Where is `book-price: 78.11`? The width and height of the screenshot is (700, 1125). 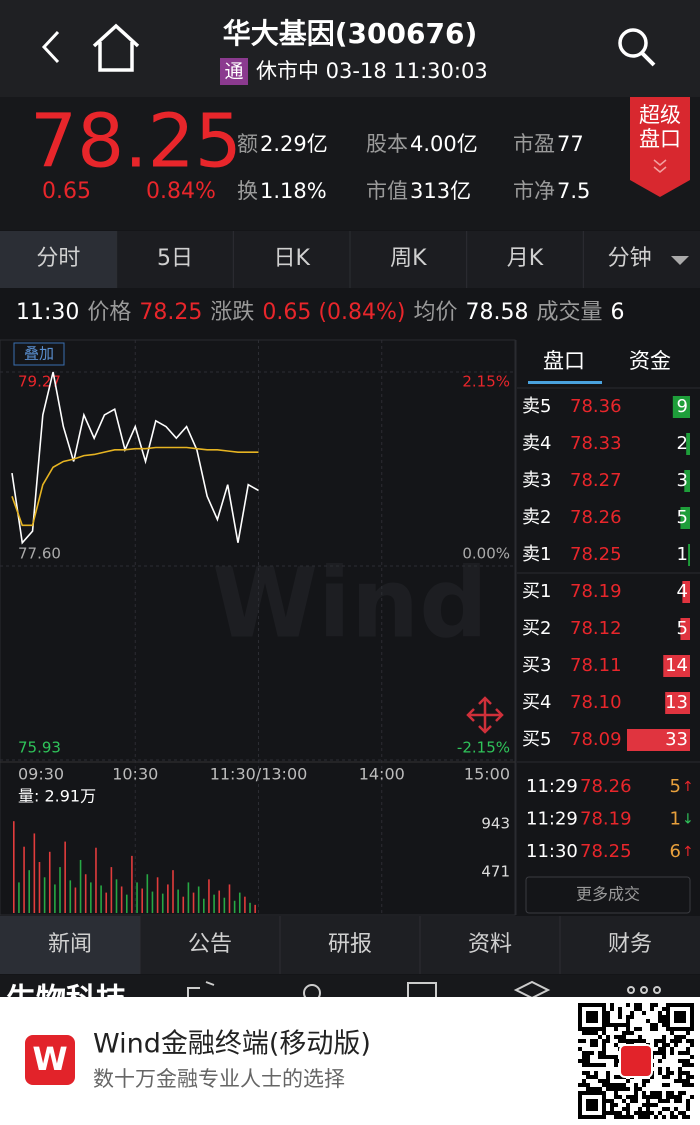 book-price: 78.11 is located at coordinates (596, 665).